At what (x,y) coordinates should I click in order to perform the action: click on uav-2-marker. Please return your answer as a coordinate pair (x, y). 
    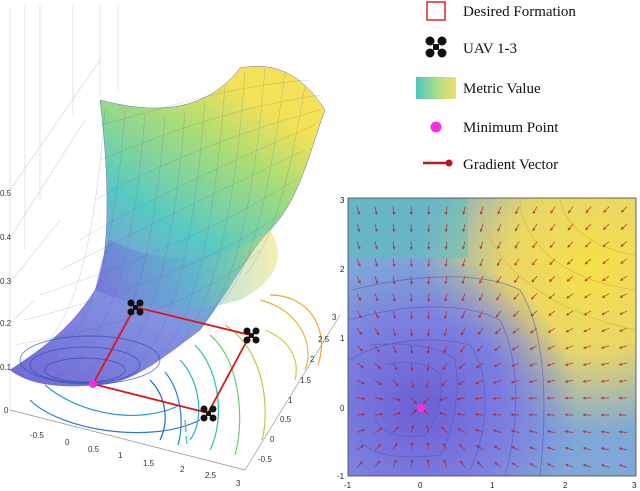
    Looking at the image, I should click on (251, 335).